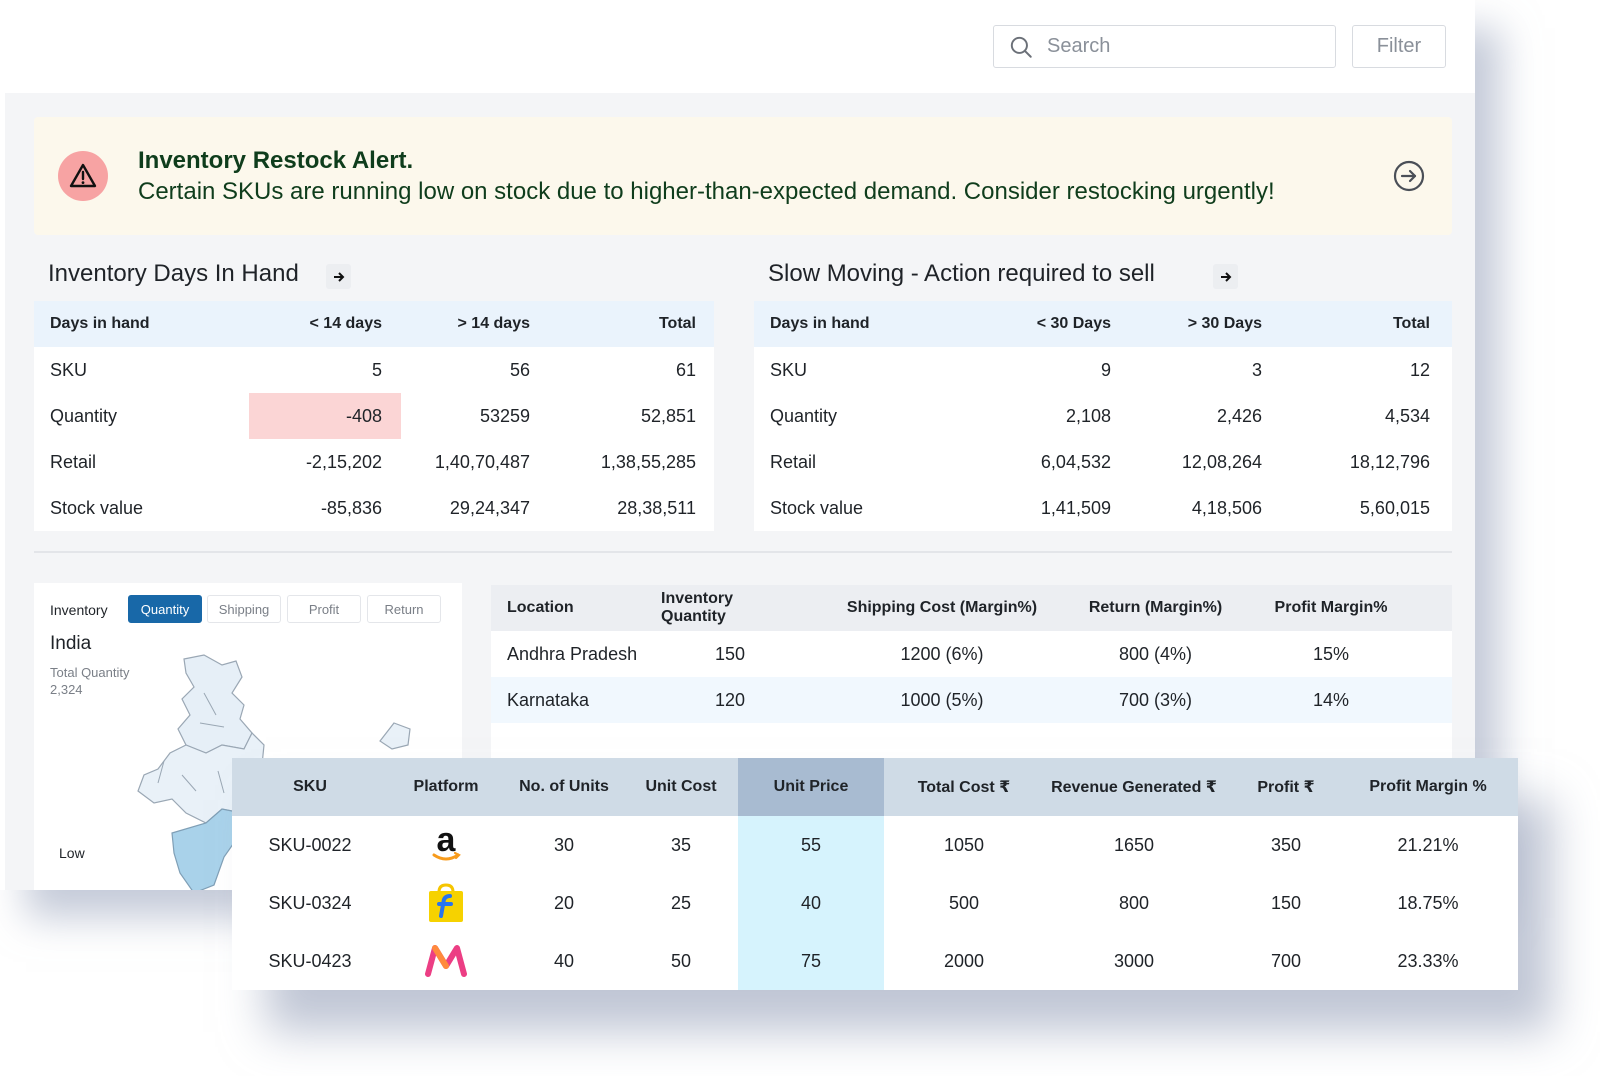 The height and width of the screenshot is (1076, 1600). Describe the element at coordinates (677, 323) in the screenshot. I see `header-cell: Total` at that location.